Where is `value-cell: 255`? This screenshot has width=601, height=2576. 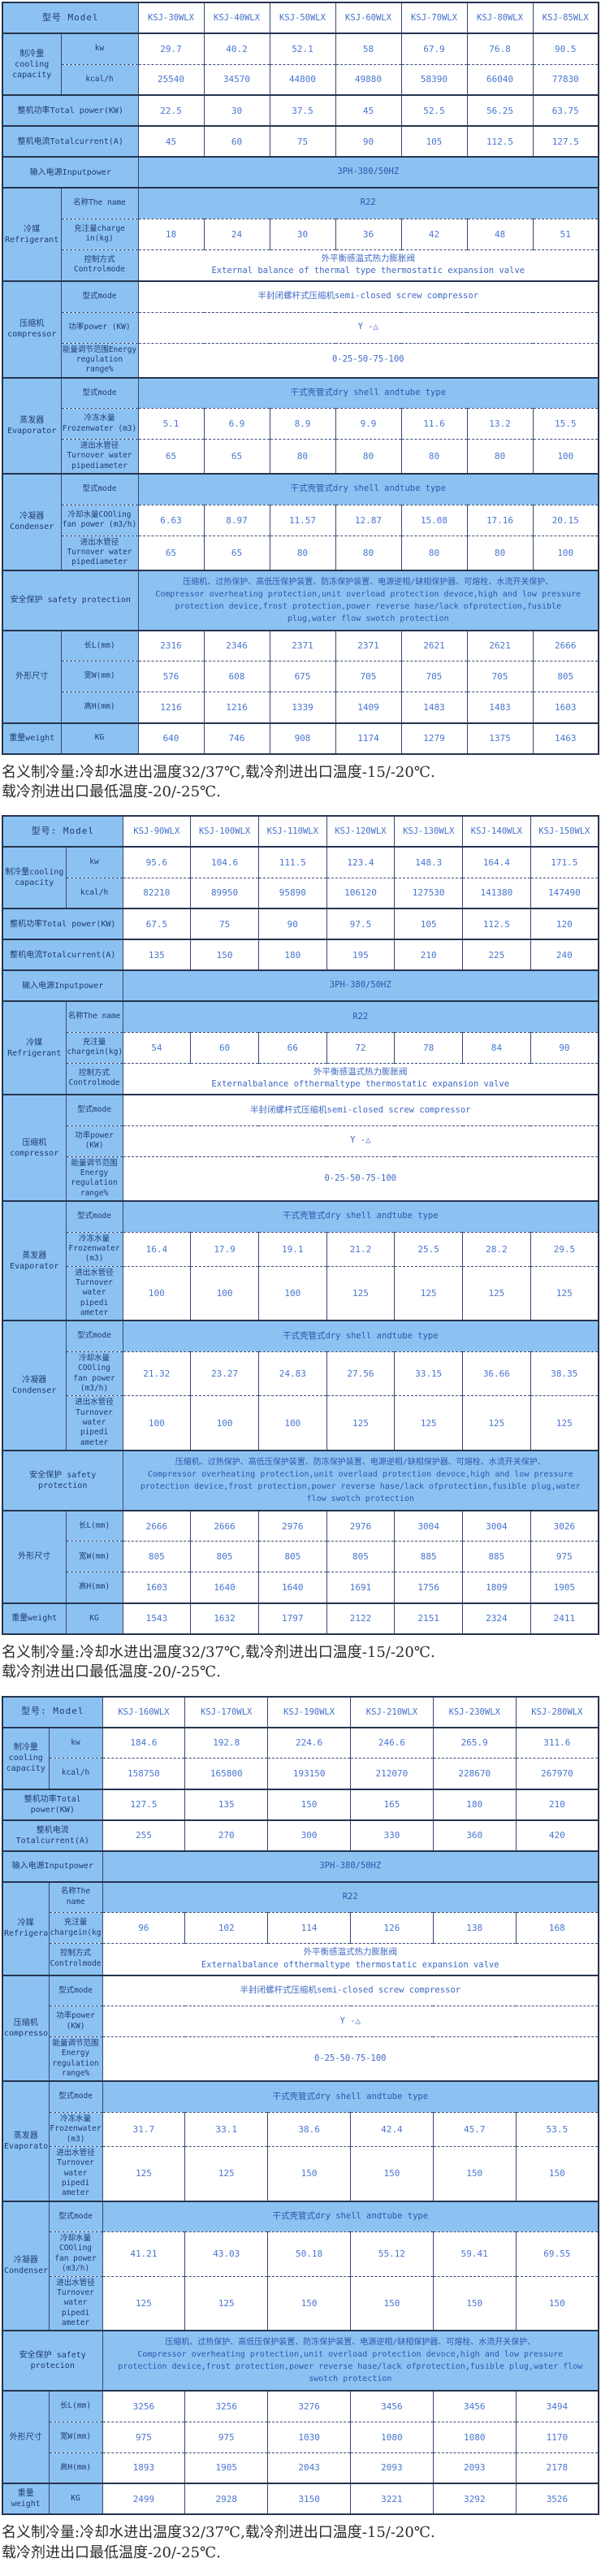
value-cell: 255 is located at coordinates (144, 1835).